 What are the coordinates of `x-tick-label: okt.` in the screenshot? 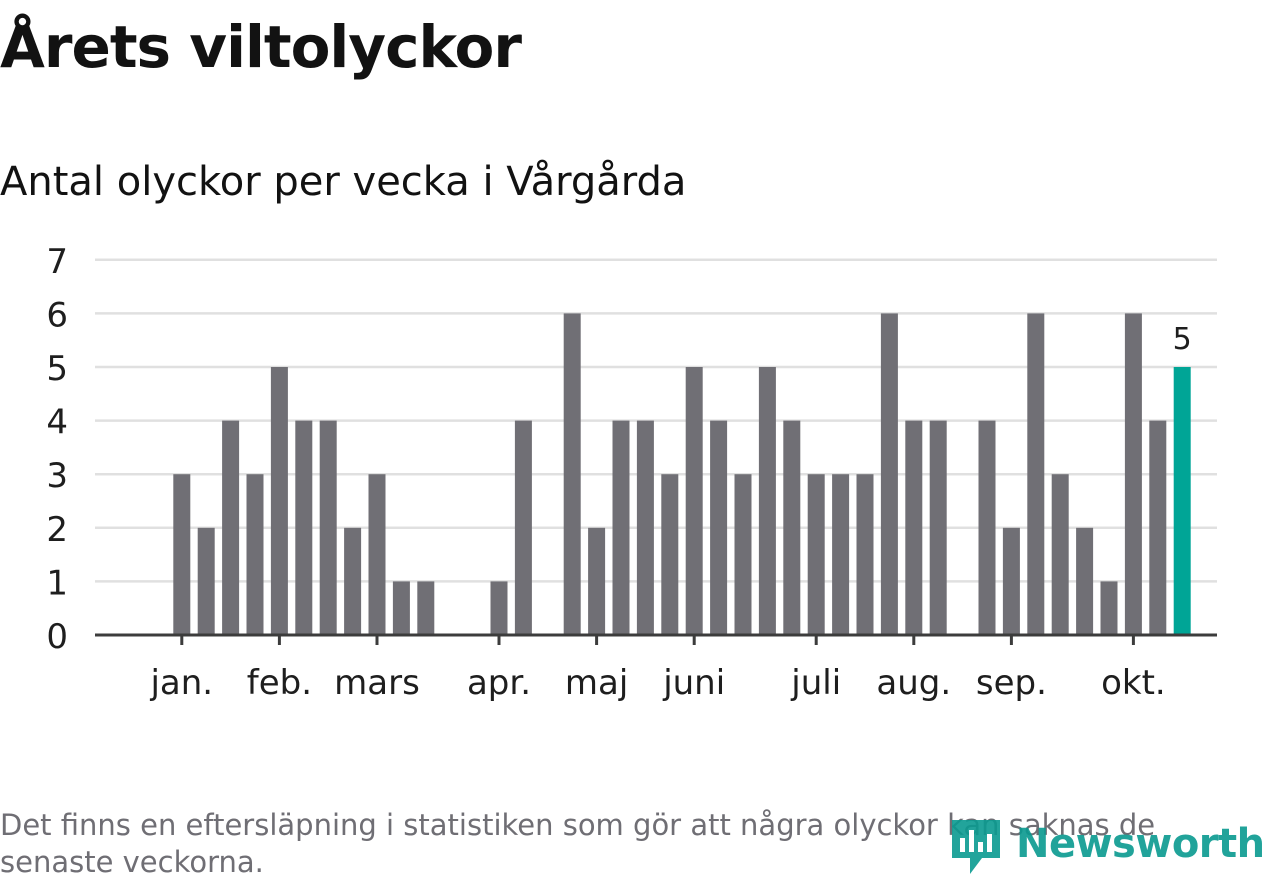 It's located at (1133, 683).